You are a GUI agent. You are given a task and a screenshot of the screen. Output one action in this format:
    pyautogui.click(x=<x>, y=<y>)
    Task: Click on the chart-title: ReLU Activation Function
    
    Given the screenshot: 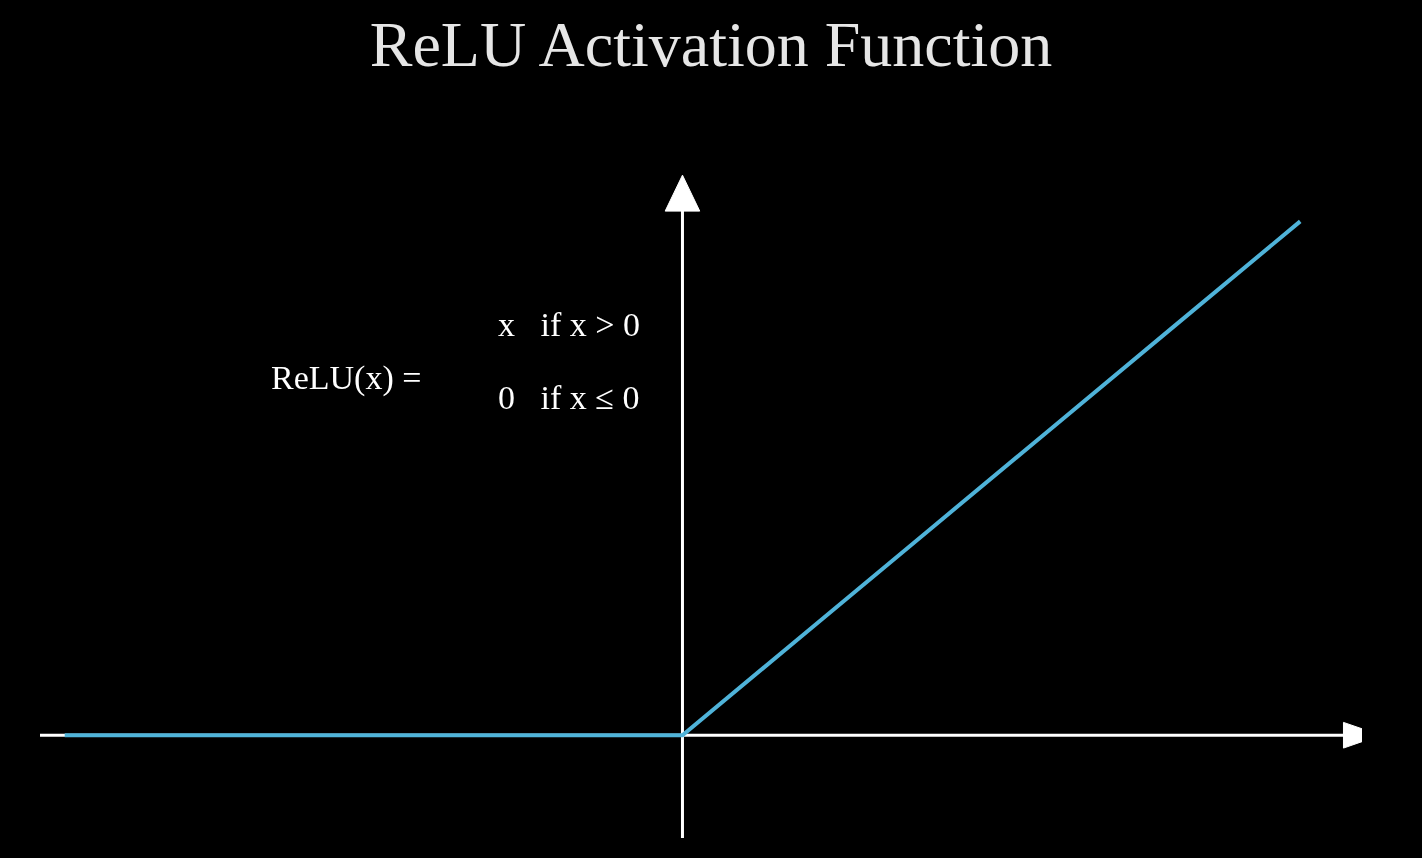 What is the action you would take?
    pyautogui.click(x=711, y=45)
    